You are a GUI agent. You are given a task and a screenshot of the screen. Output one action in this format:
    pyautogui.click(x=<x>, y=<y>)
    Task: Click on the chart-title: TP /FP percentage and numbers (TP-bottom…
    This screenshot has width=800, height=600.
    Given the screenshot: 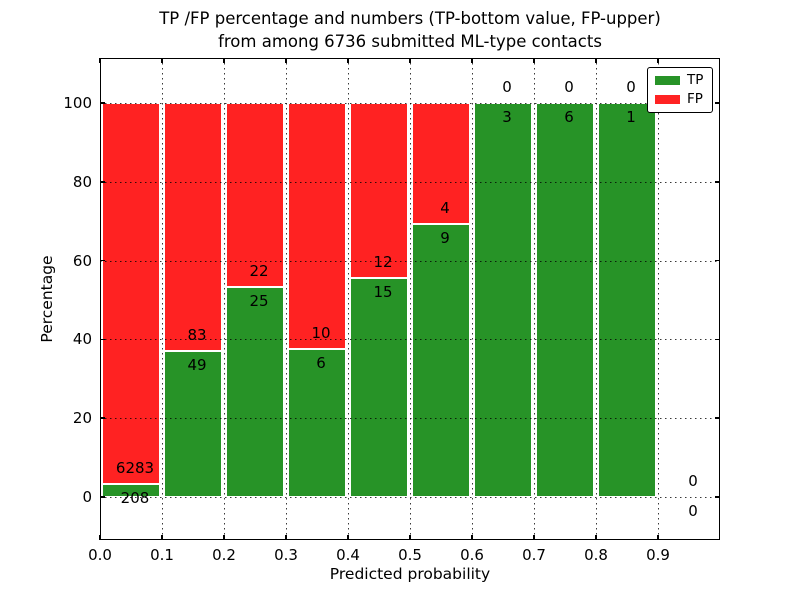 What is the action you would take?
    pyautogui.click(x=410, y=18)
    